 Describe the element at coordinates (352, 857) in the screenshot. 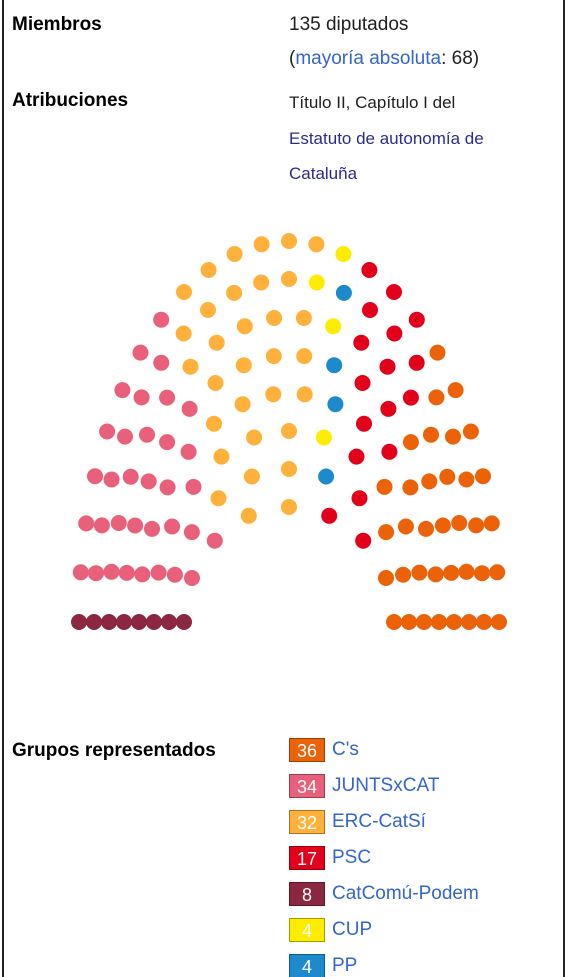

I see `group-link: PSC` at that location.